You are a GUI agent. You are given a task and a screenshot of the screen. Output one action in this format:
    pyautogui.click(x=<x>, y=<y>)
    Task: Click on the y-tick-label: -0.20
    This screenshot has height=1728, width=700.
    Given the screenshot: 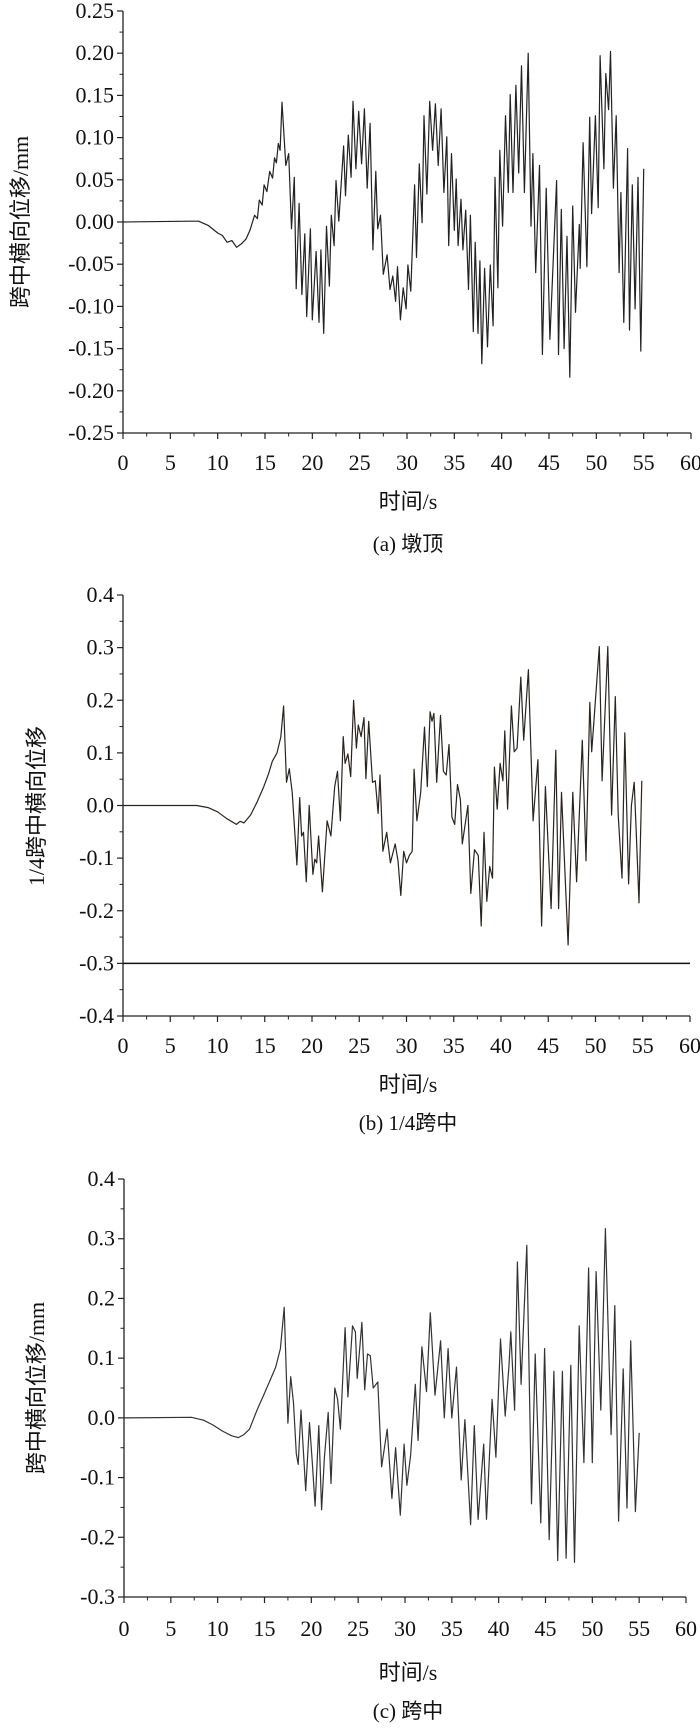 What is the action you would take?
    pyautogui.click(x=91, y=390)
    